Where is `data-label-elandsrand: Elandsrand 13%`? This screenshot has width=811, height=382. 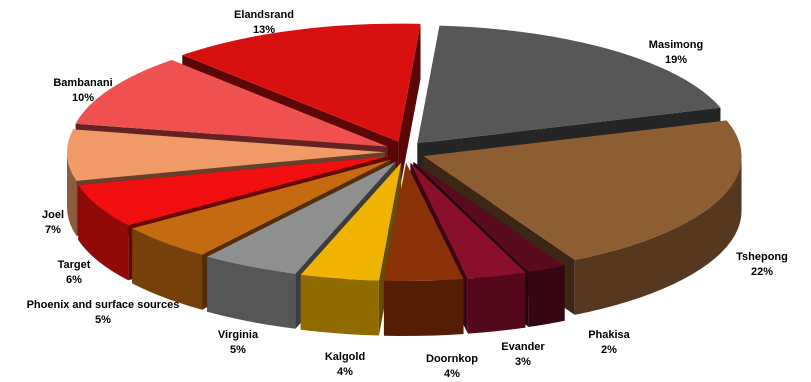 data-label-elandsrand: Elandsrand 13% is located at coordinates (264, 23).